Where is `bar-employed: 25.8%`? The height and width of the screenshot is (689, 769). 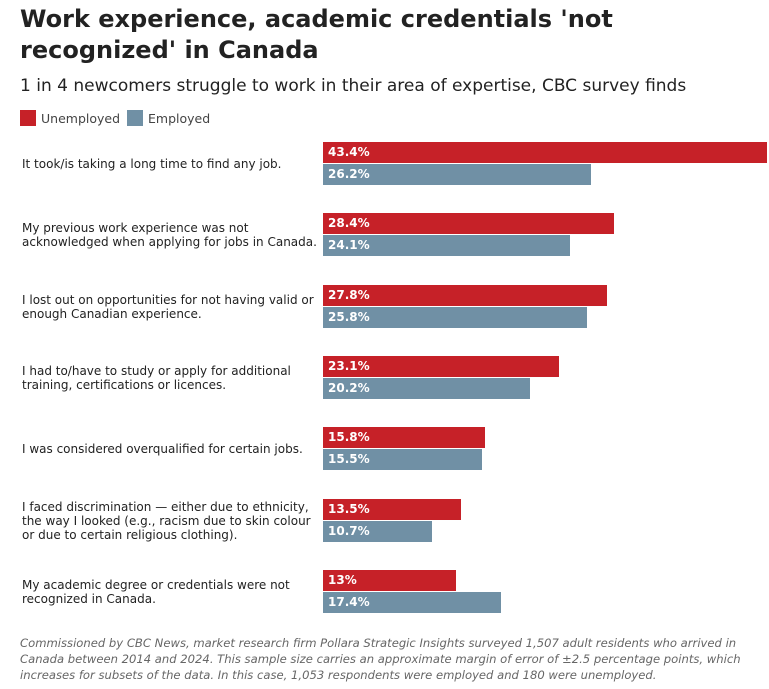 bar-employed: 25.8% is located at coordinates (455, 317).